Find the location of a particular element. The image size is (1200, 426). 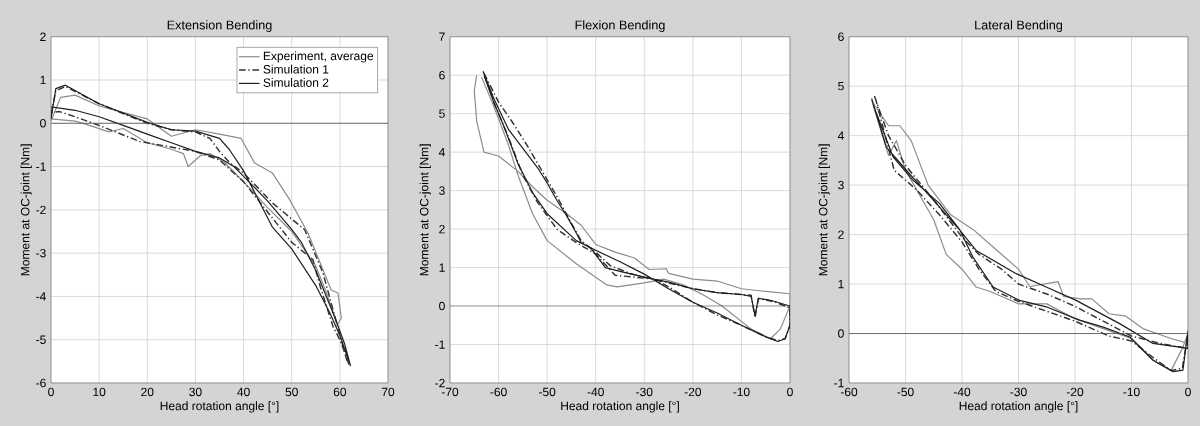

legend-label: Experiment, average is located at coordinates (318, 57).